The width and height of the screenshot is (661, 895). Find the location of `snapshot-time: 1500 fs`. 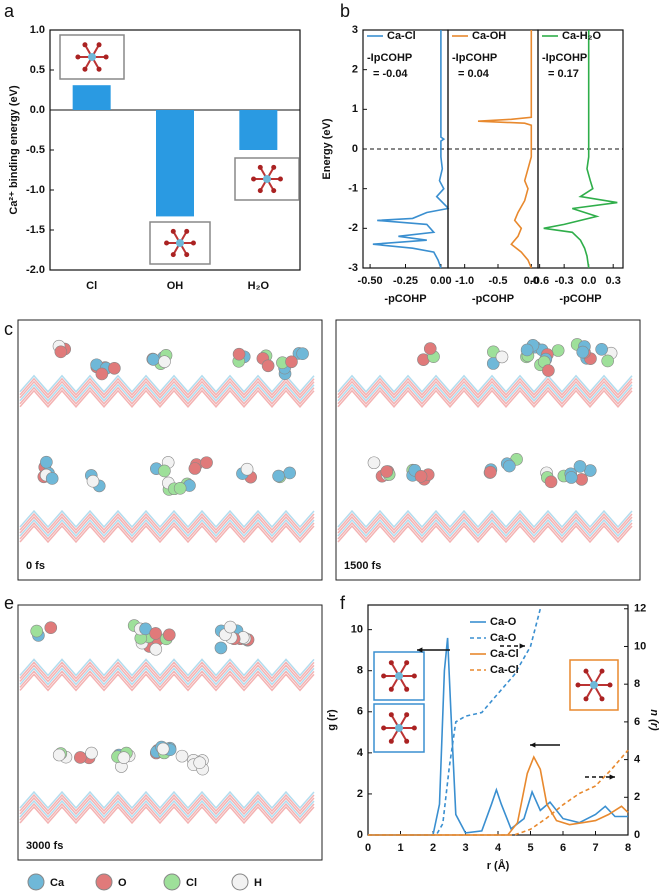

snapshot-time: 1500 fs is located at coordinates (362, 566).